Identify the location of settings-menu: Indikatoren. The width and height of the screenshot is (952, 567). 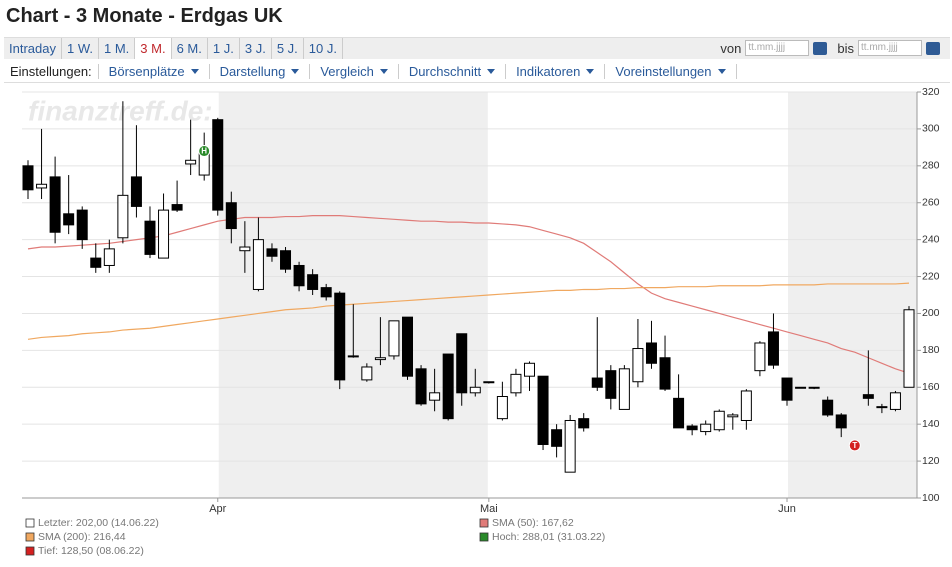
(556, 71).